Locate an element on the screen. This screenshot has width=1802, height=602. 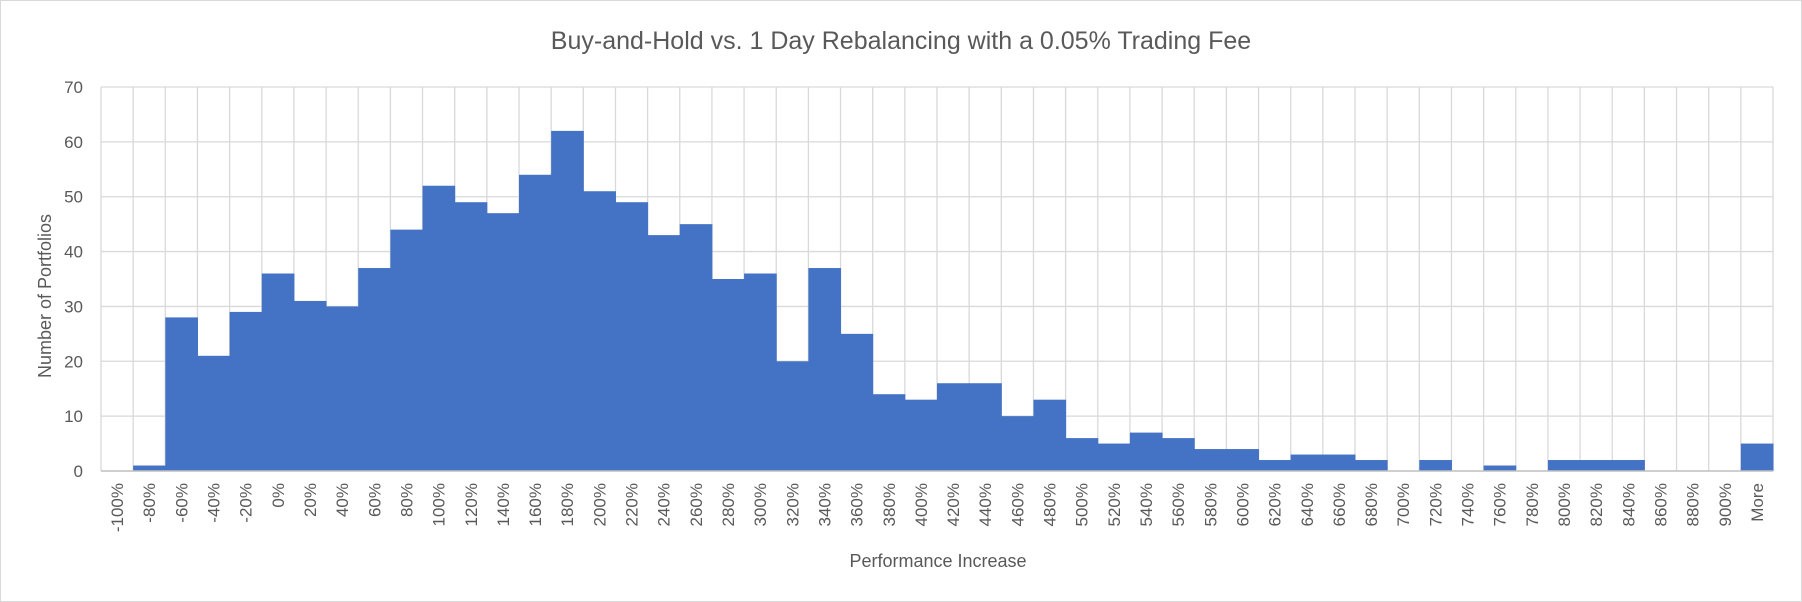
x-tick-label: 660% is located at coordinates (1339, 504).